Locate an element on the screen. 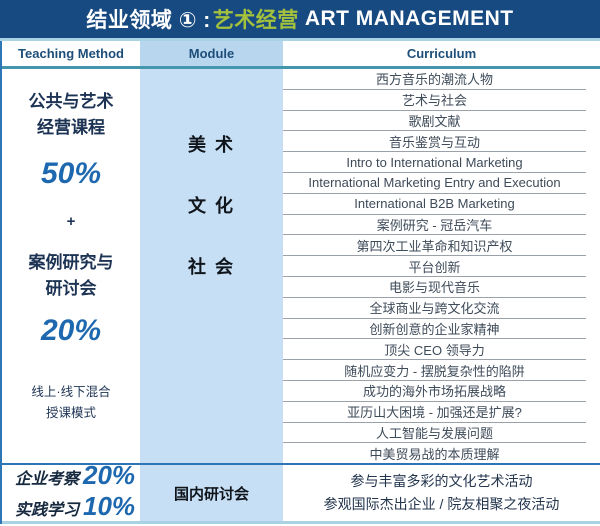 The height and width of the screenshot is (526, 600). bottom-curriculum: 参与丰富多彩的文化艺术活动参观国际杰出企业 / 院友相聚之夜活动 is located at coordinates (441, 493).